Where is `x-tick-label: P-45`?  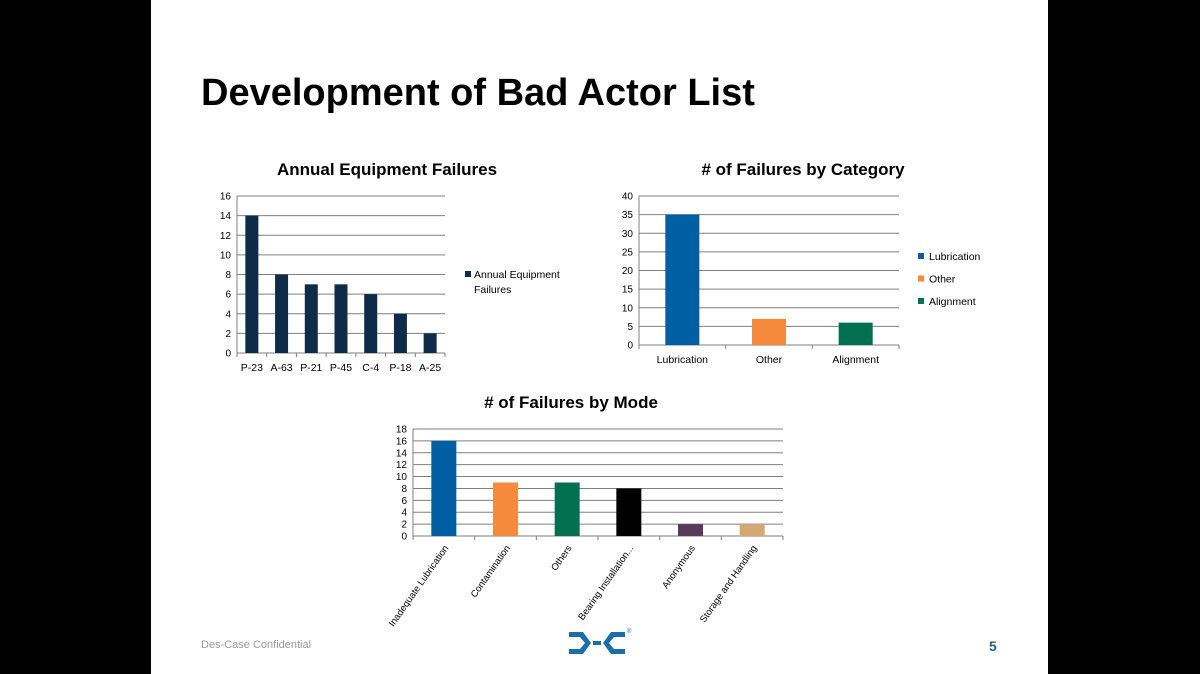
x-tick-label: P-45 is located at coordinates (341, 368).